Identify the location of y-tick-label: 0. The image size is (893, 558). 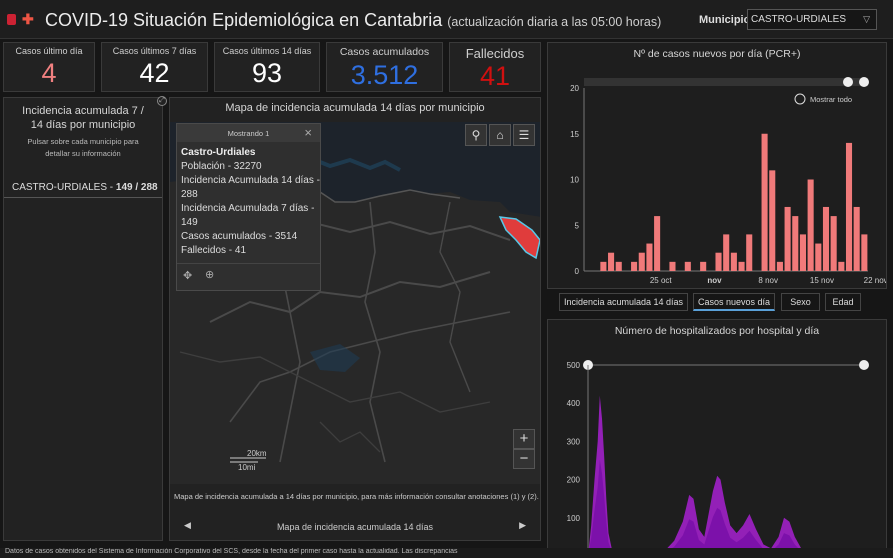
(577, 271).